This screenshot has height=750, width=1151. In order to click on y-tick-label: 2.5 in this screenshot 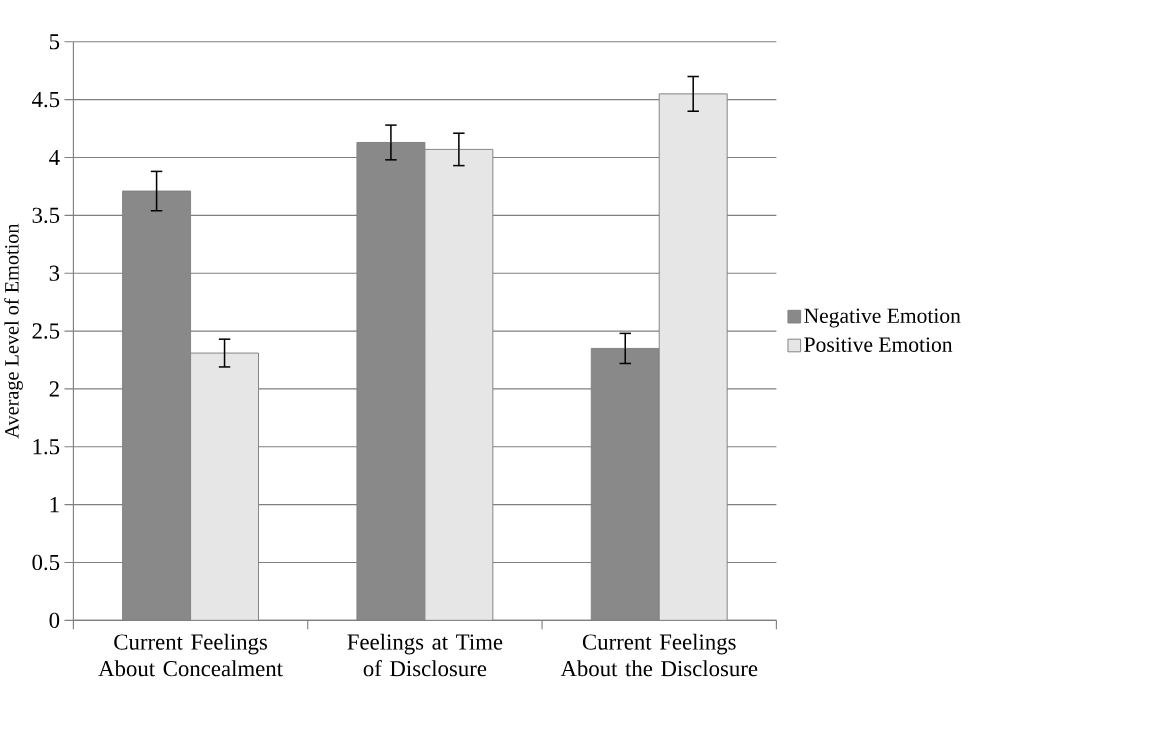, I will do `click(46, 331)`.